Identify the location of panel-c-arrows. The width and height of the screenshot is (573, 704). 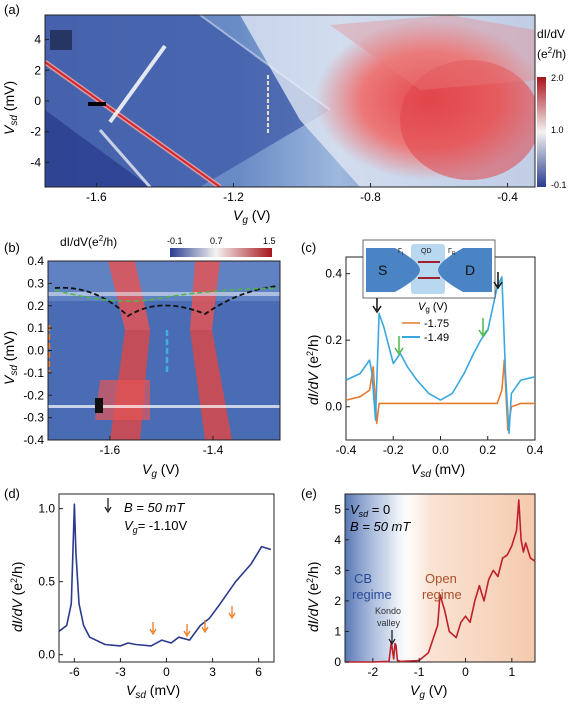
(437, 314).